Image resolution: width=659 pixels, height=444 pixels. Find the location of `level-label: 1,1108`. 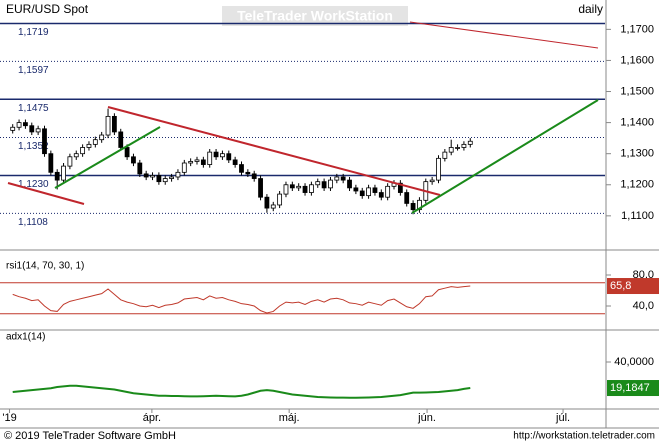

level-label: 1,1108 is located at coordinates (33, 222).